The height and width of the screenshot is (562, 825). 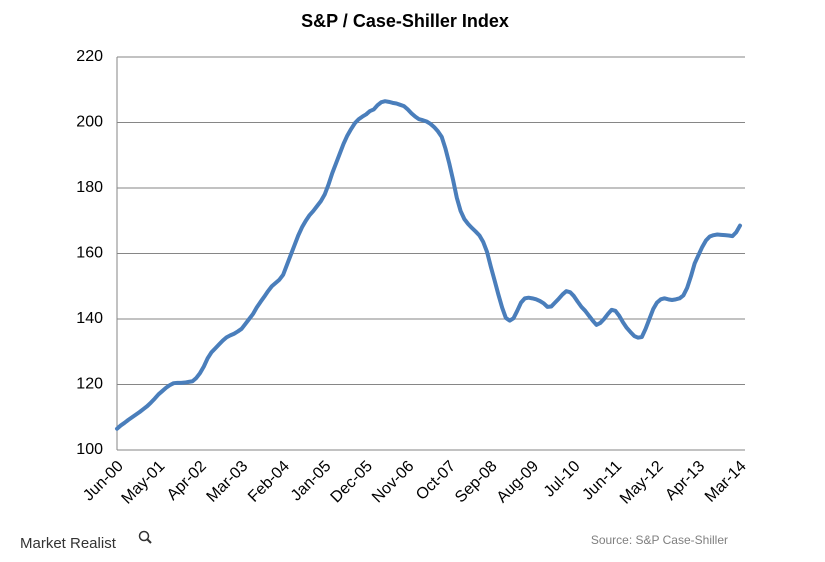 What do you see at coordinates (269, 482) in the screenshot?
I see `x-tick-label: Feb-04` at bounding box center [269, 482].